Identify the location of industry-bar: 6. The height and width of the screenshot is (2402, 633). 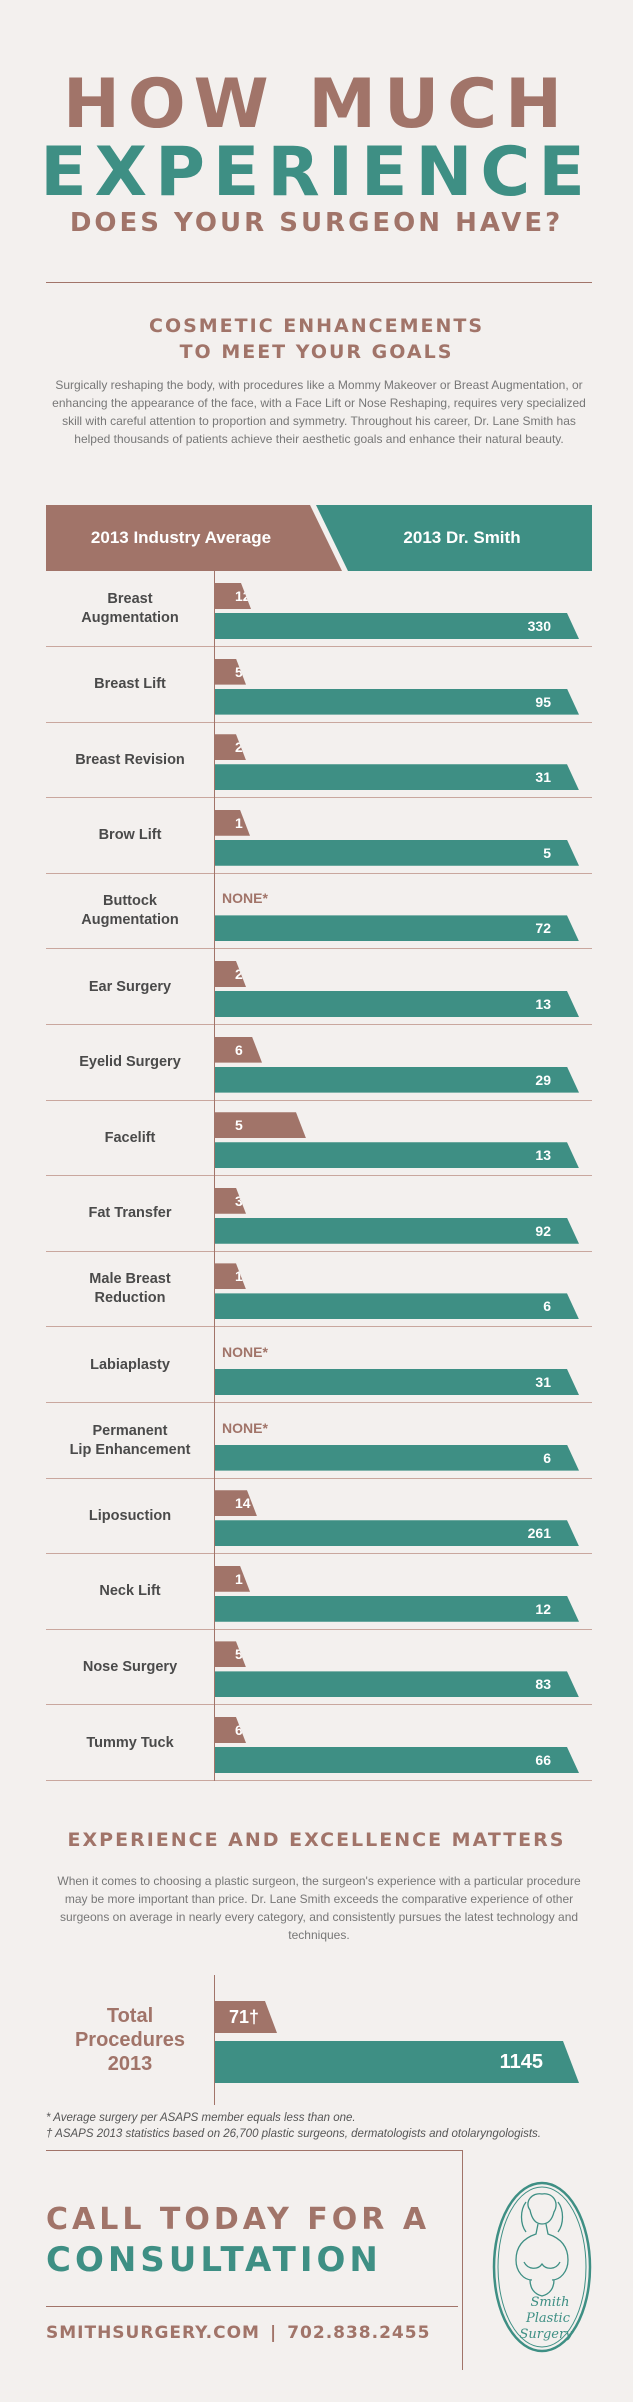
(230, 1730).